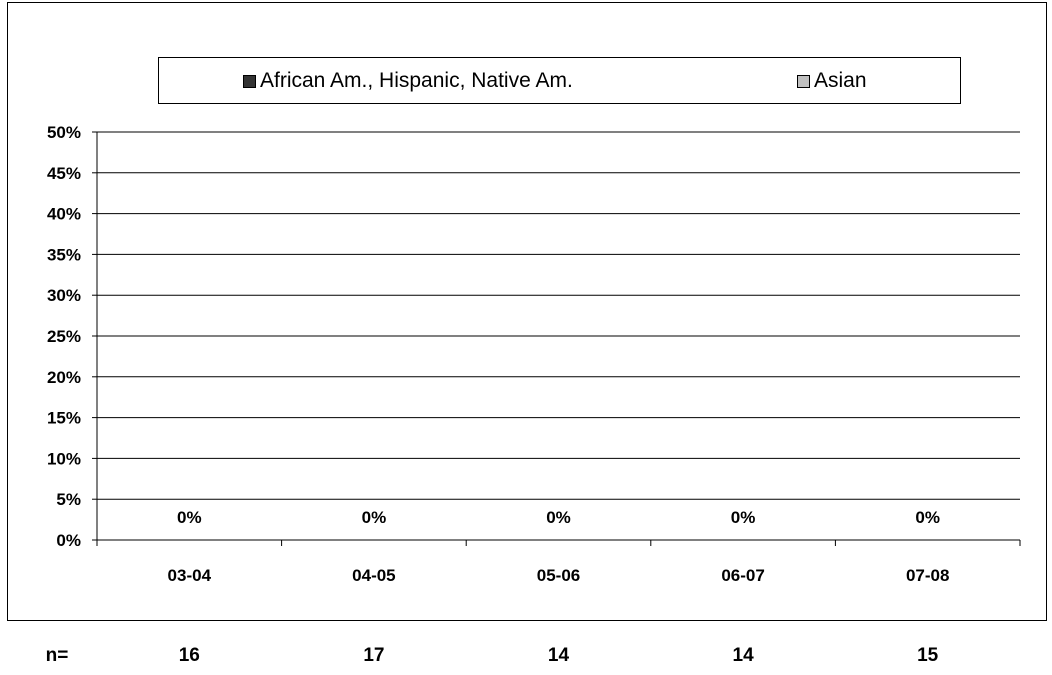 The height and width of the screenshot is (675, 1052). I want to click on x-category-label: 04-05, so click(373, 575).